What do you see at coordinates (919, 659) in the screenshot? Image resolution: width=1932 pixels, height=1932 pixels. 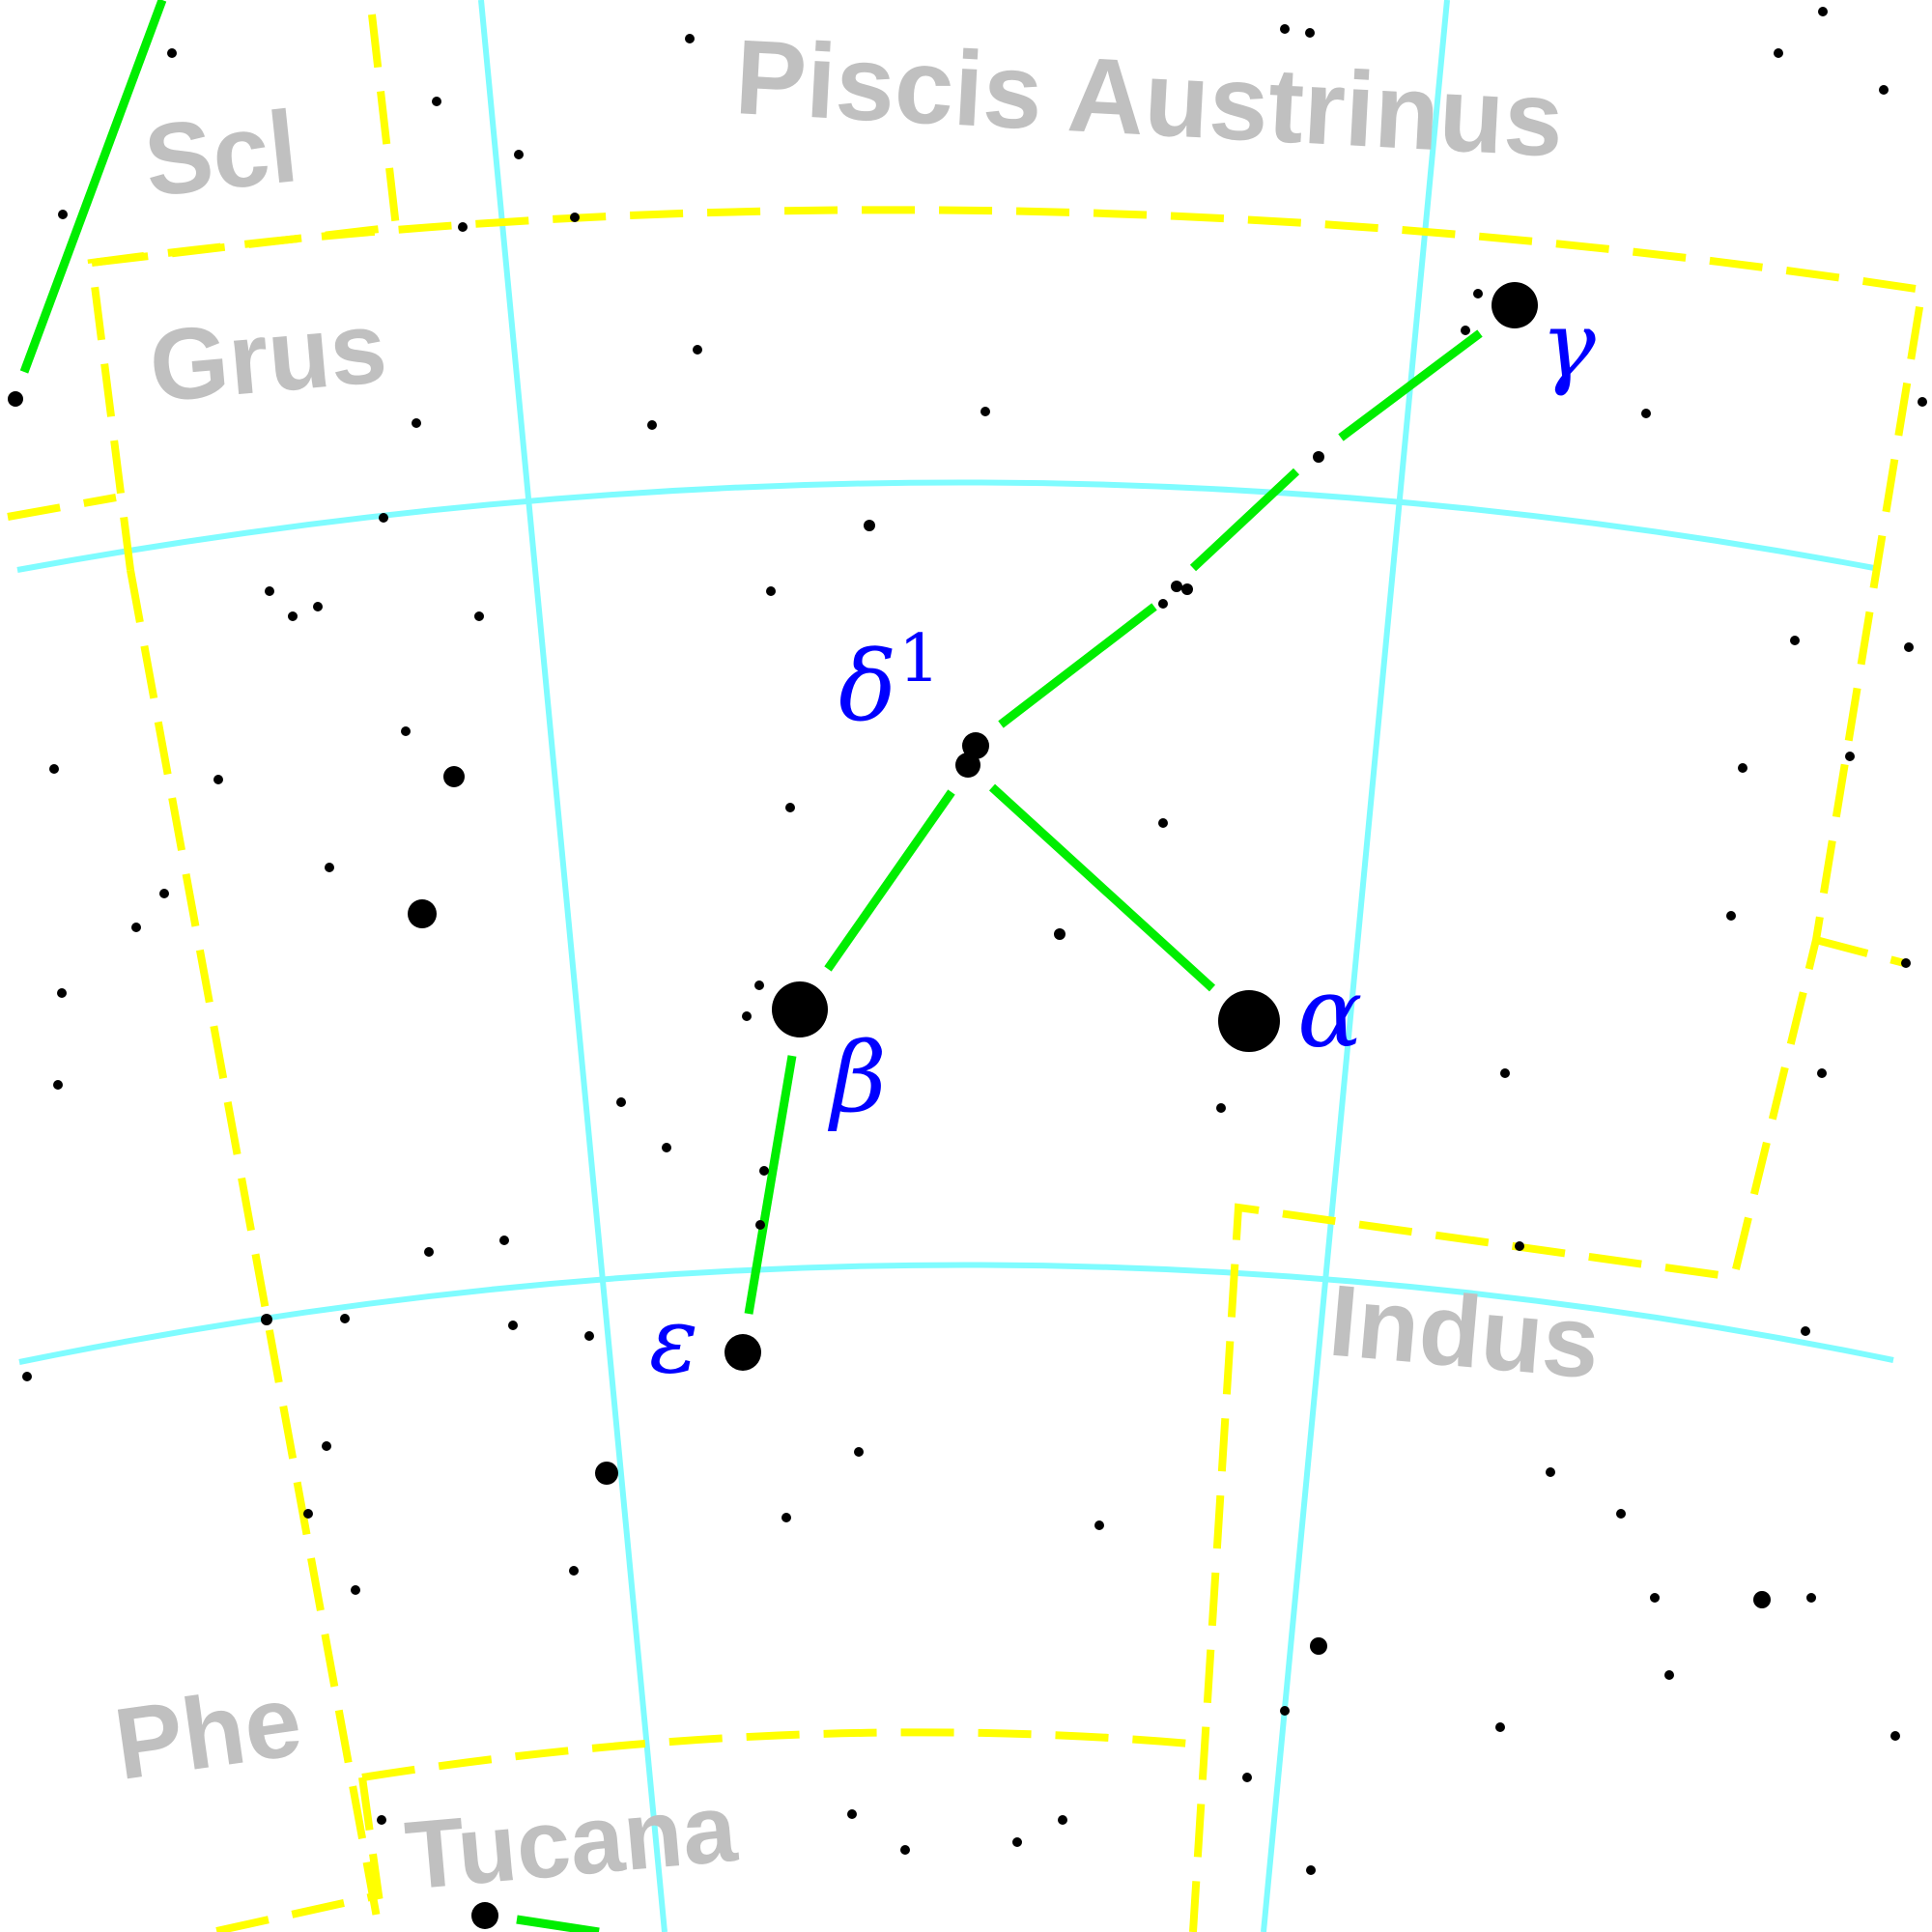 I see `label-delta-superscript: 1` at bounding box center [919, 659].